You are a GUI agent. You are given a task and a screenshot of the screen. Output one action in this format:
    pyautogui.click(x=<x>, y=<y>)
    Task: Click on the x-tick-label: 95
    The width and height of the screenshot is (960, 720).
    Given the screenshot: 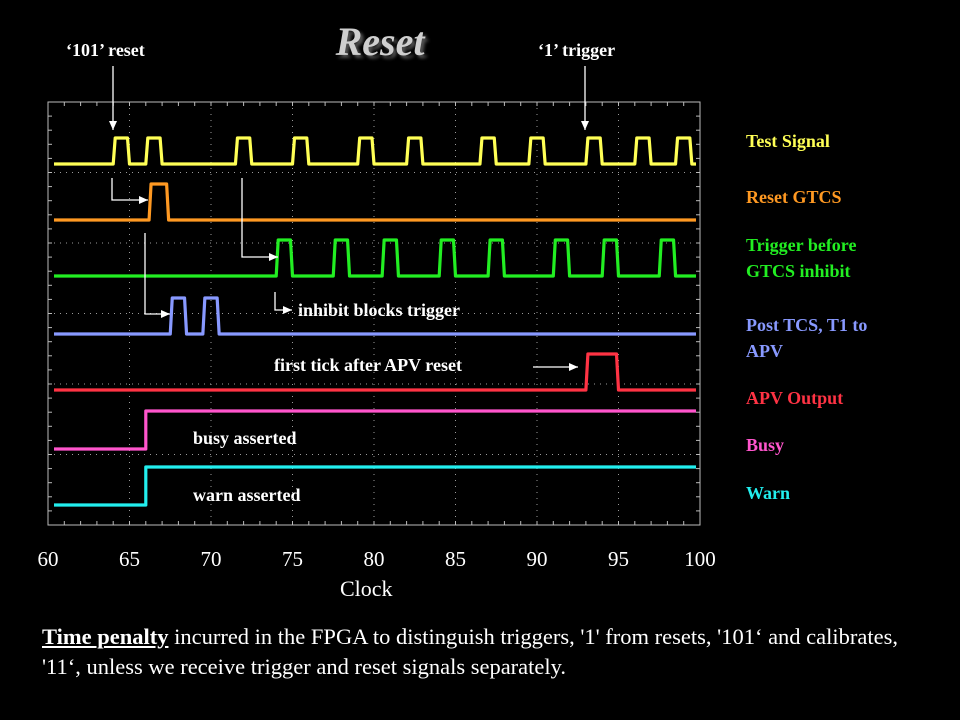 What is the action you would take?
    pyautogui.click(x=618, y=559)
    